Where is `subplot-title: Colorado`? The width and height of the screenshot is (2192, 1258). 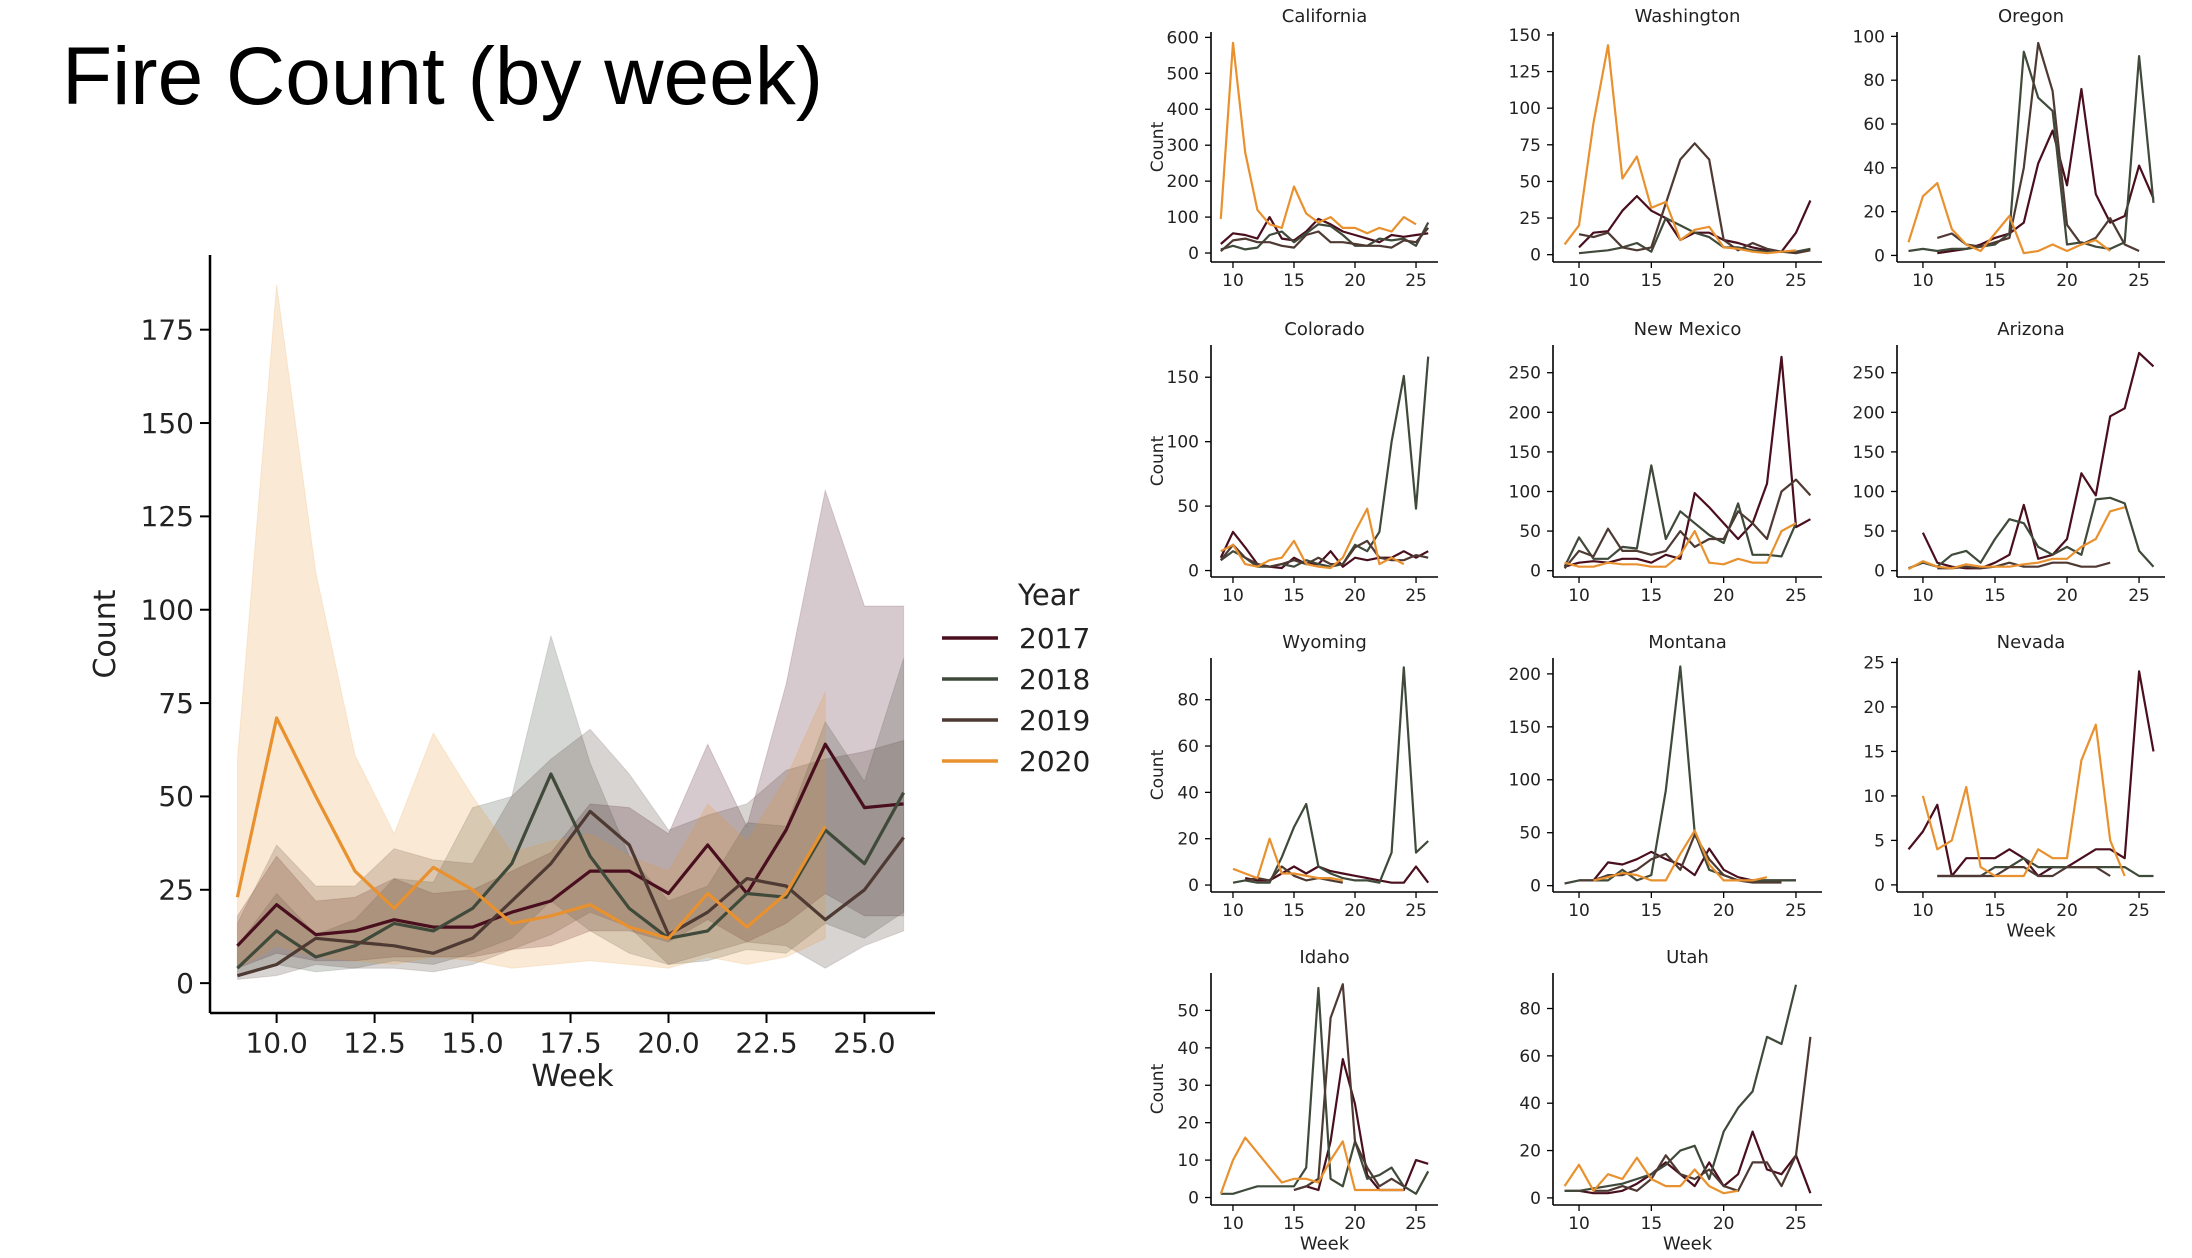 subplot-title: Colorado is located at coordinates (1324, 329).